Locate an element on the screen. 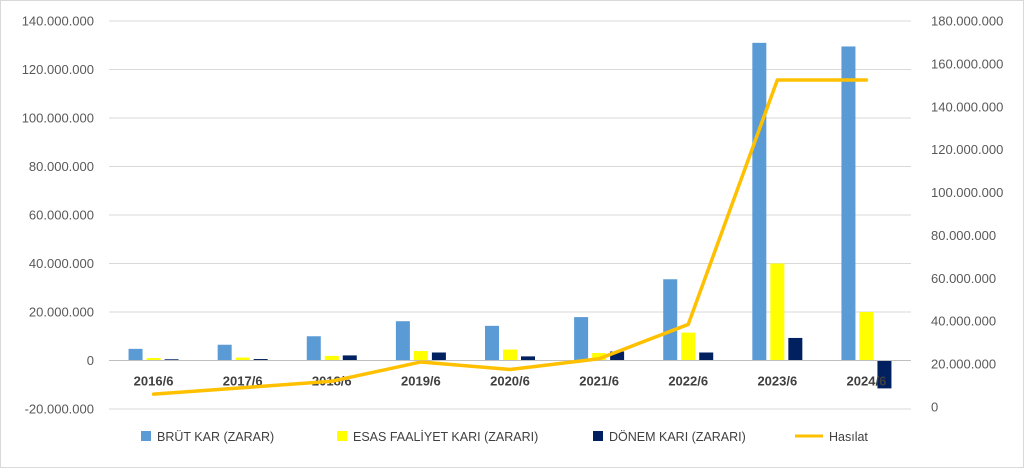  category-label: 2016/6 is located at coordinates (154, 381).